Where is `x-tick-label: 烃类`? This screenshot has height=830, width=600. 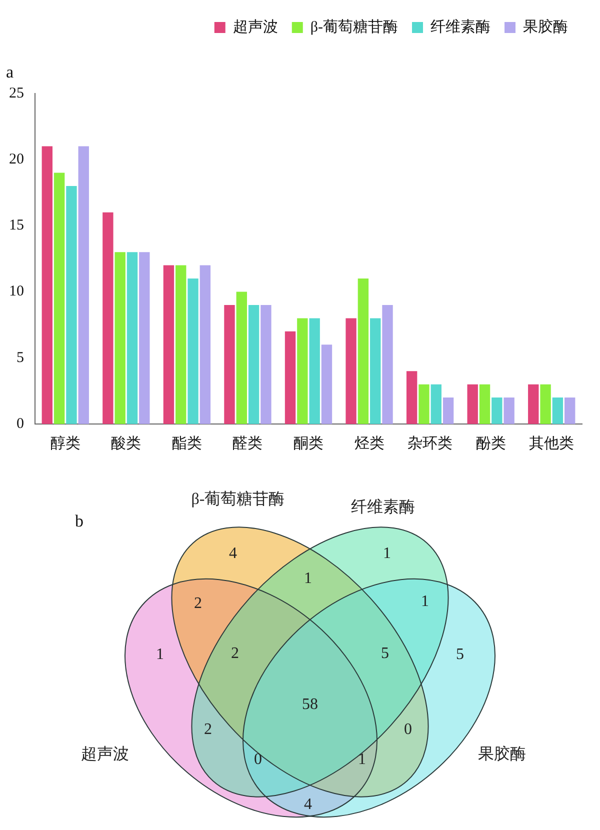
x-tick-label: 烃类 is located at coordinates (369, 443).